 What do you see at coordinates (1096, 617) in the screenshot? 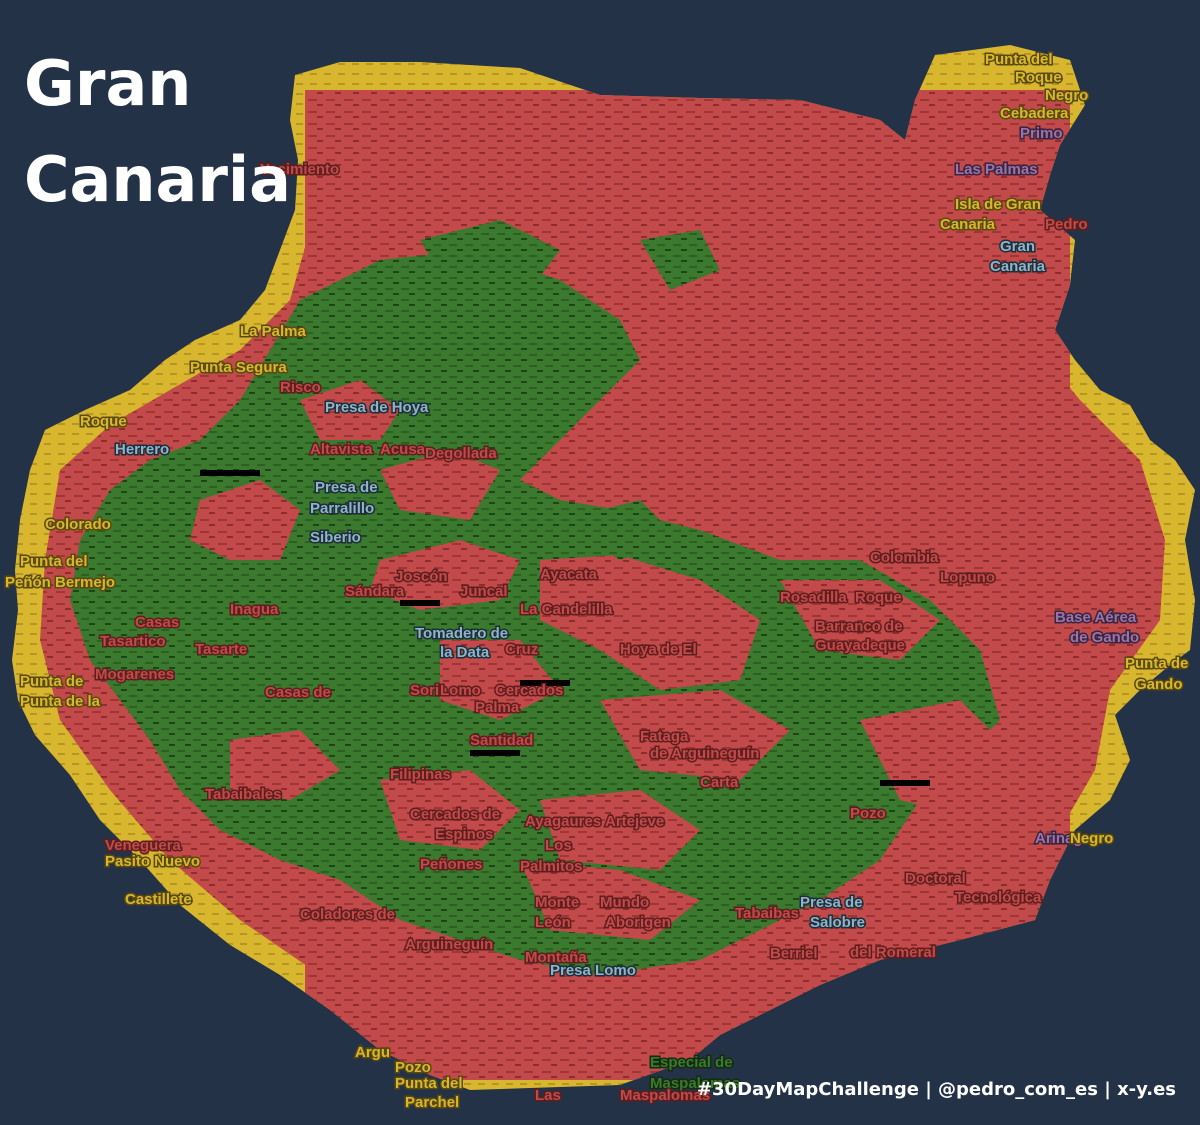
I see `place-label-military: Base Aérea` at bounding box center [1096, 617].